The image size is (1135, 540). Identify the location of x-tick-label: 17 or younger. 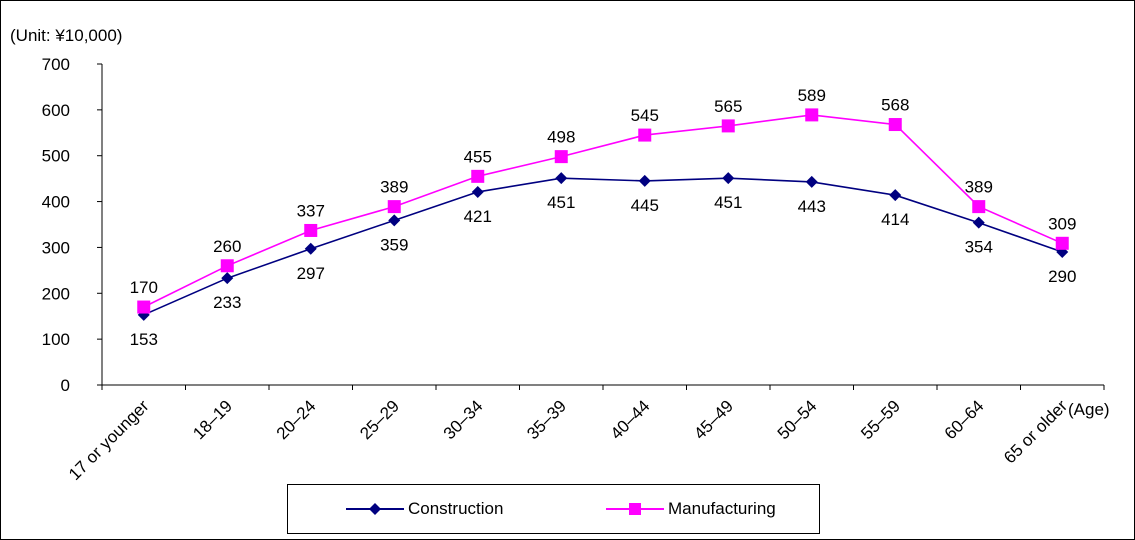
(109, 440).